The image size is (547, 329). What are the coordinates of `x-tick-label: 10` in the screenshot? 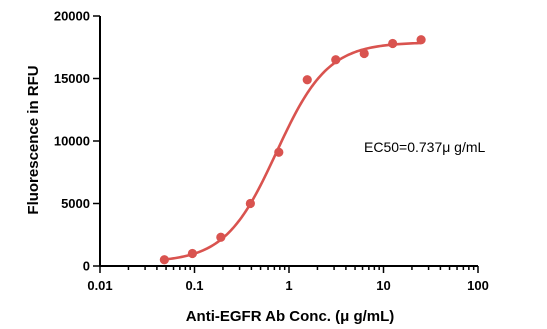 It's located at (383, 285).